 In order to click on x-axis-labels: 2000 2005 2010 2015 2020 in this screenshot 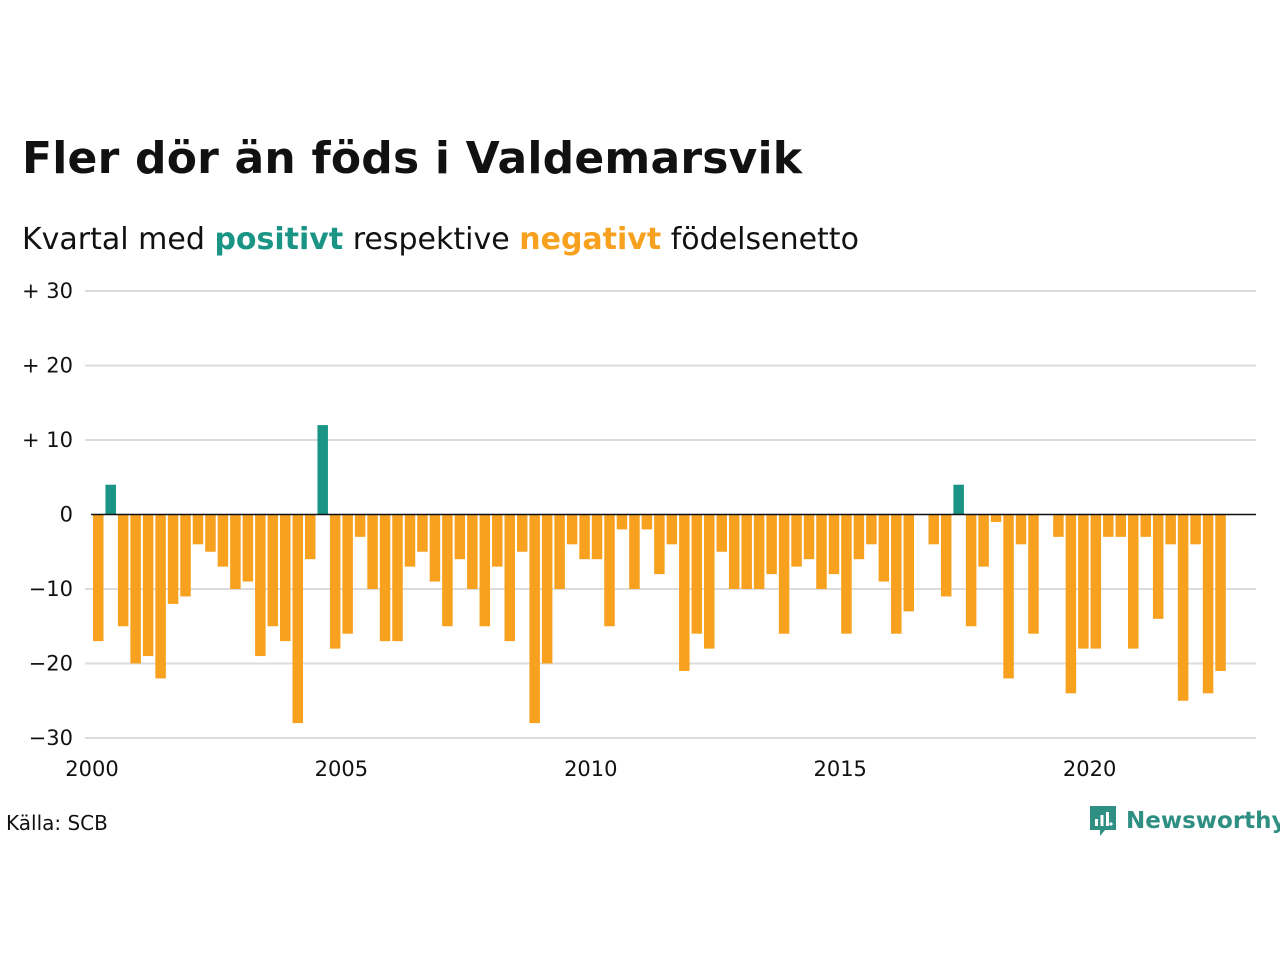, I will do `click(590, 769)`.